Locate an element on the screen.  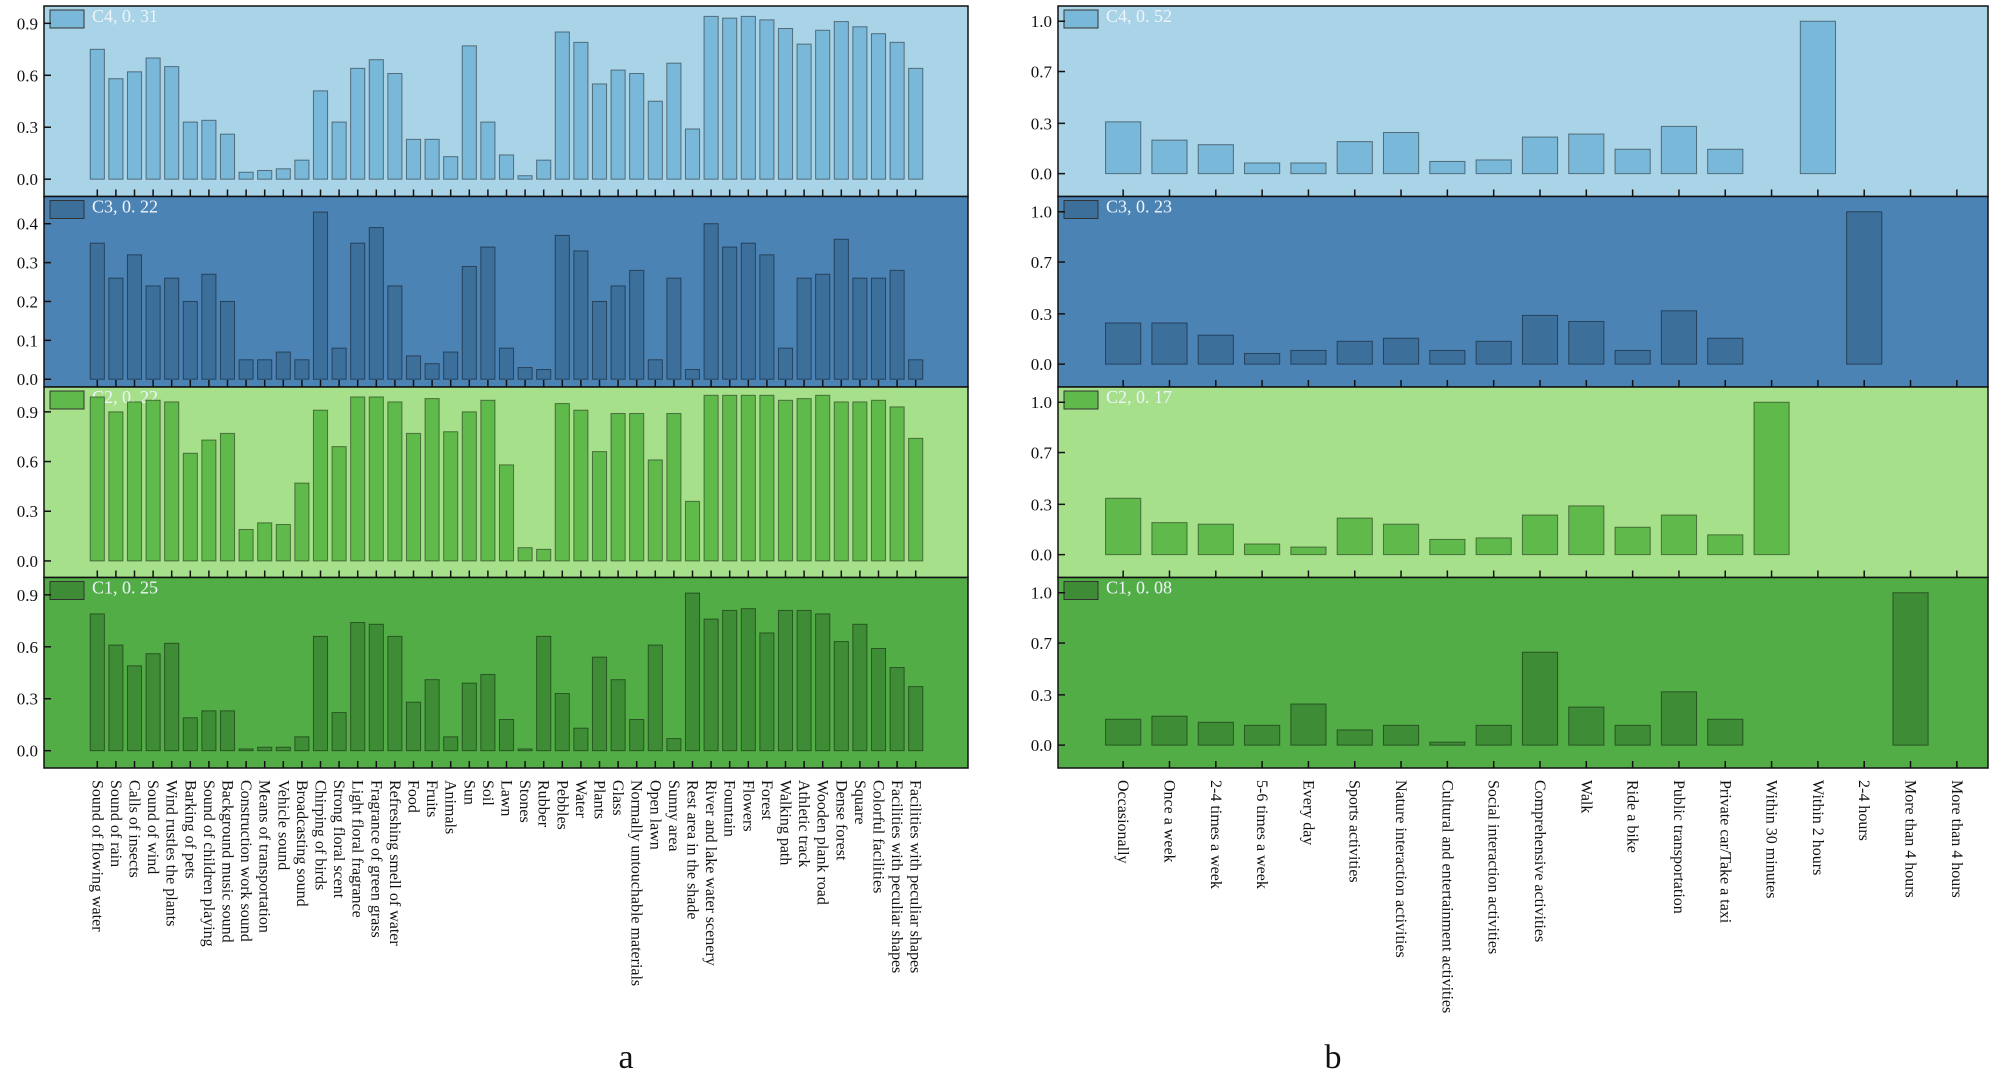
x-tick-label: Stones is located at coordinates (524, 801).